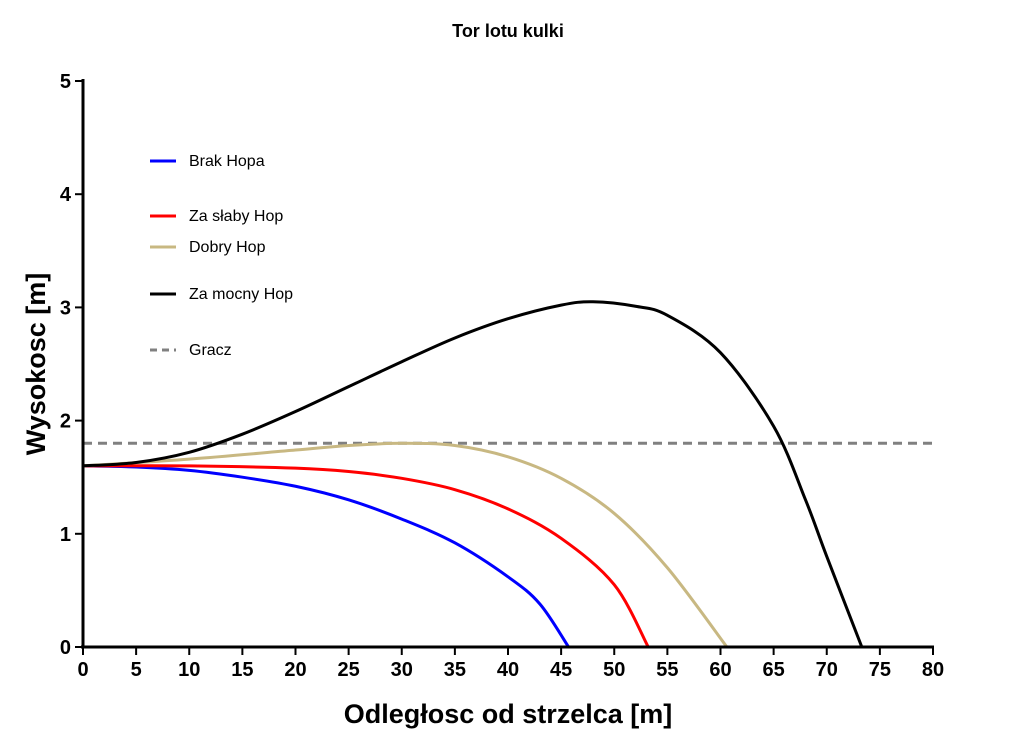 Image resolution: width=1012 pixels, height=747 pixels. Describe the element at coordinates (236, 216) in the screenshot. I see `legend-label: Za słaby Hop` at that location.